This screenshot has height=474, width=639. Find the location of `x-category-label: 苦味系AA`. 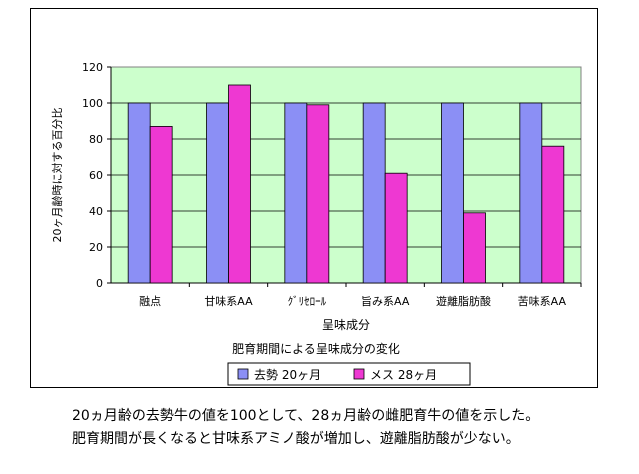

x-category-label: 苦味系AA is located at coordinates (542, 301).